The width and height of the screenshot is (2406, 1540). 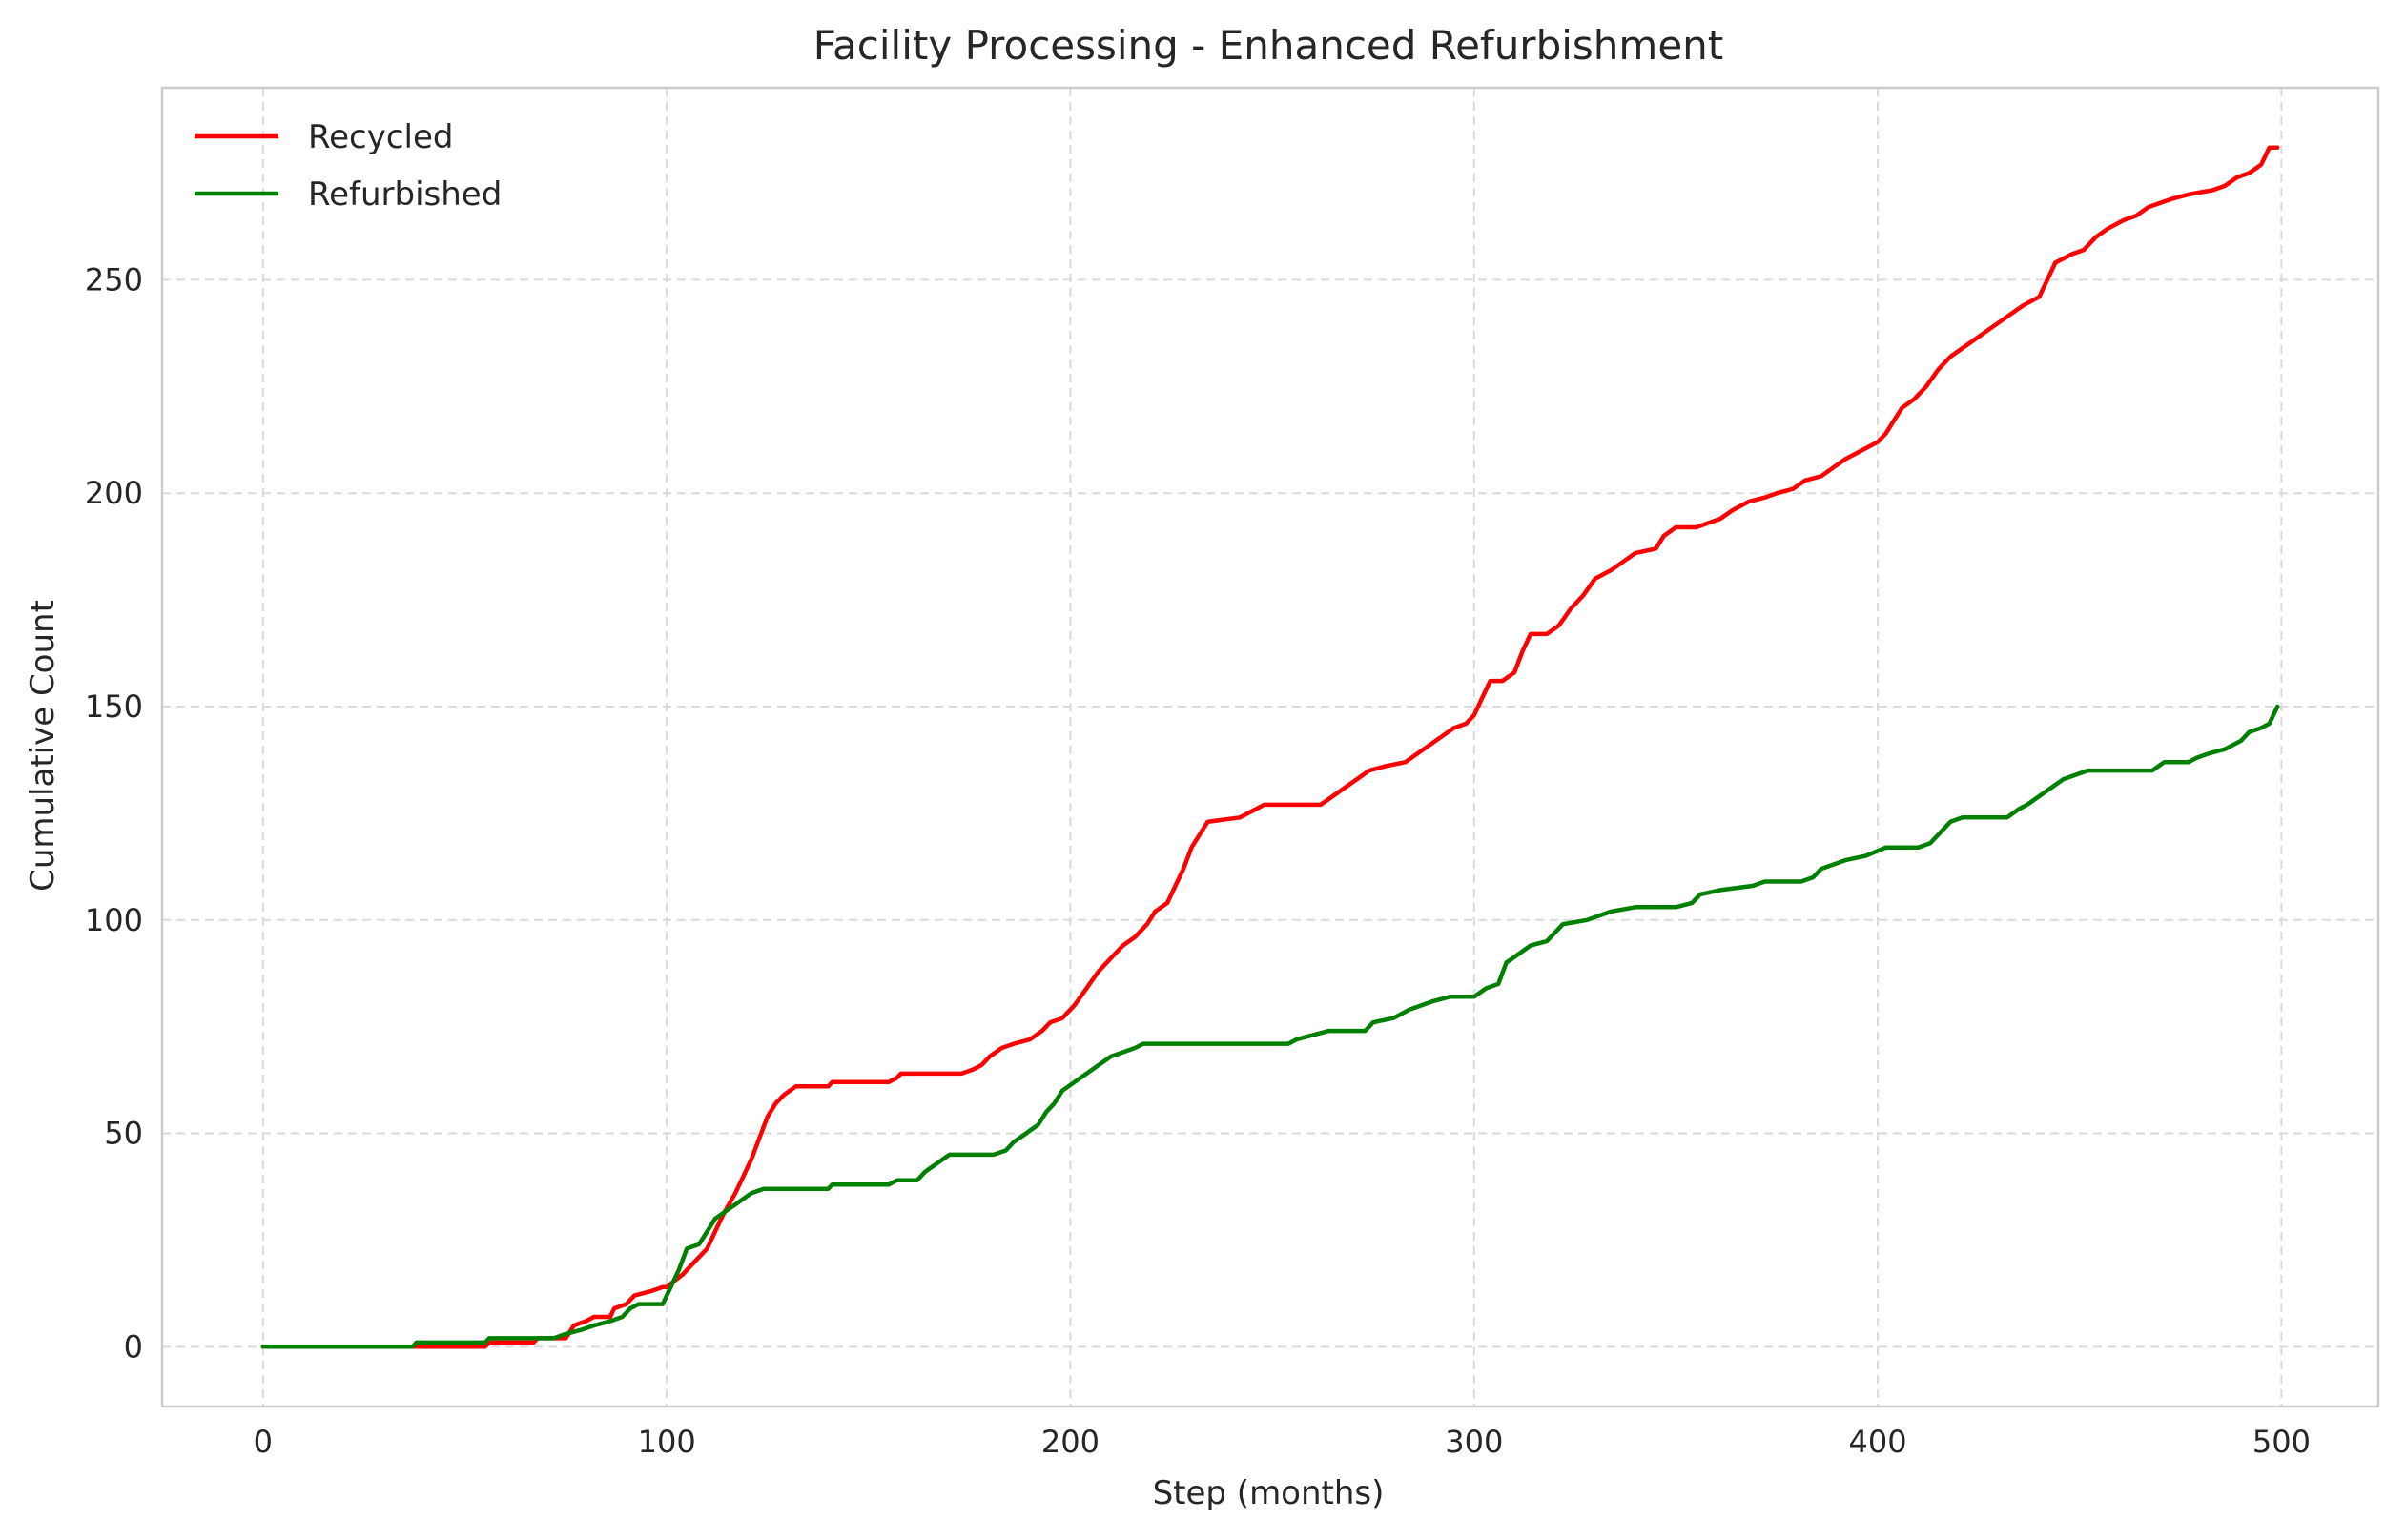 I want to click on x-tick-label: 100, so click(x=667, y=1442).